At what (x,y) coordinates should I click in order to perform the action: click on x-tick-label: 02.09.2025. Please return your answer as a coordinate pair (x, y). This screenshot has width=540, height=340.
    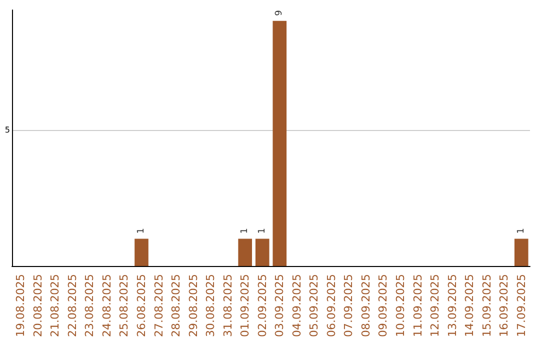
    Looking at the image, I should click on (262, 306).